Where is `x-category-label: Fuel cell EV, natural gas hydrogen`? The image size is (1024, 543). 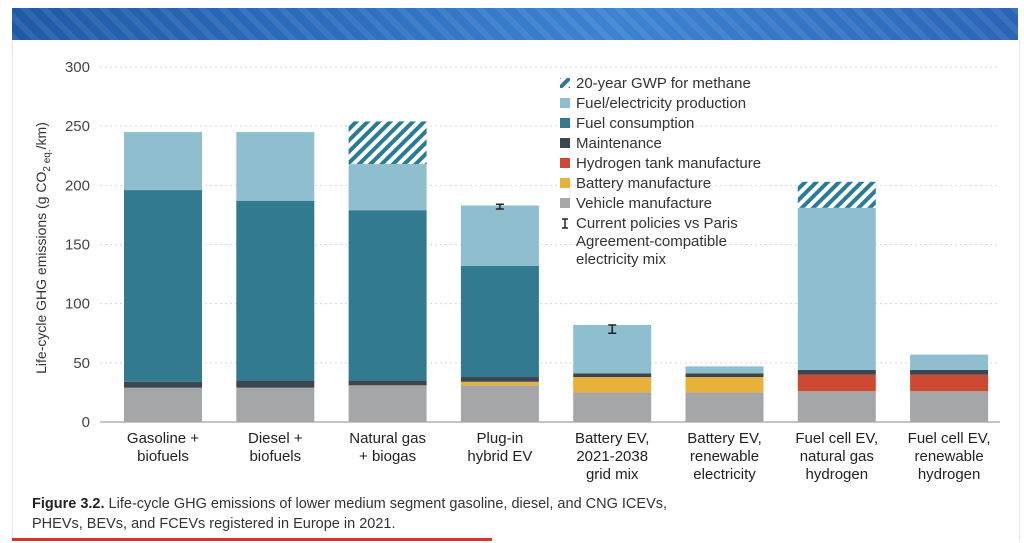 x-category-label: Fuel cell EV, natural gas hydrogen is located at coordinates (836, 456).